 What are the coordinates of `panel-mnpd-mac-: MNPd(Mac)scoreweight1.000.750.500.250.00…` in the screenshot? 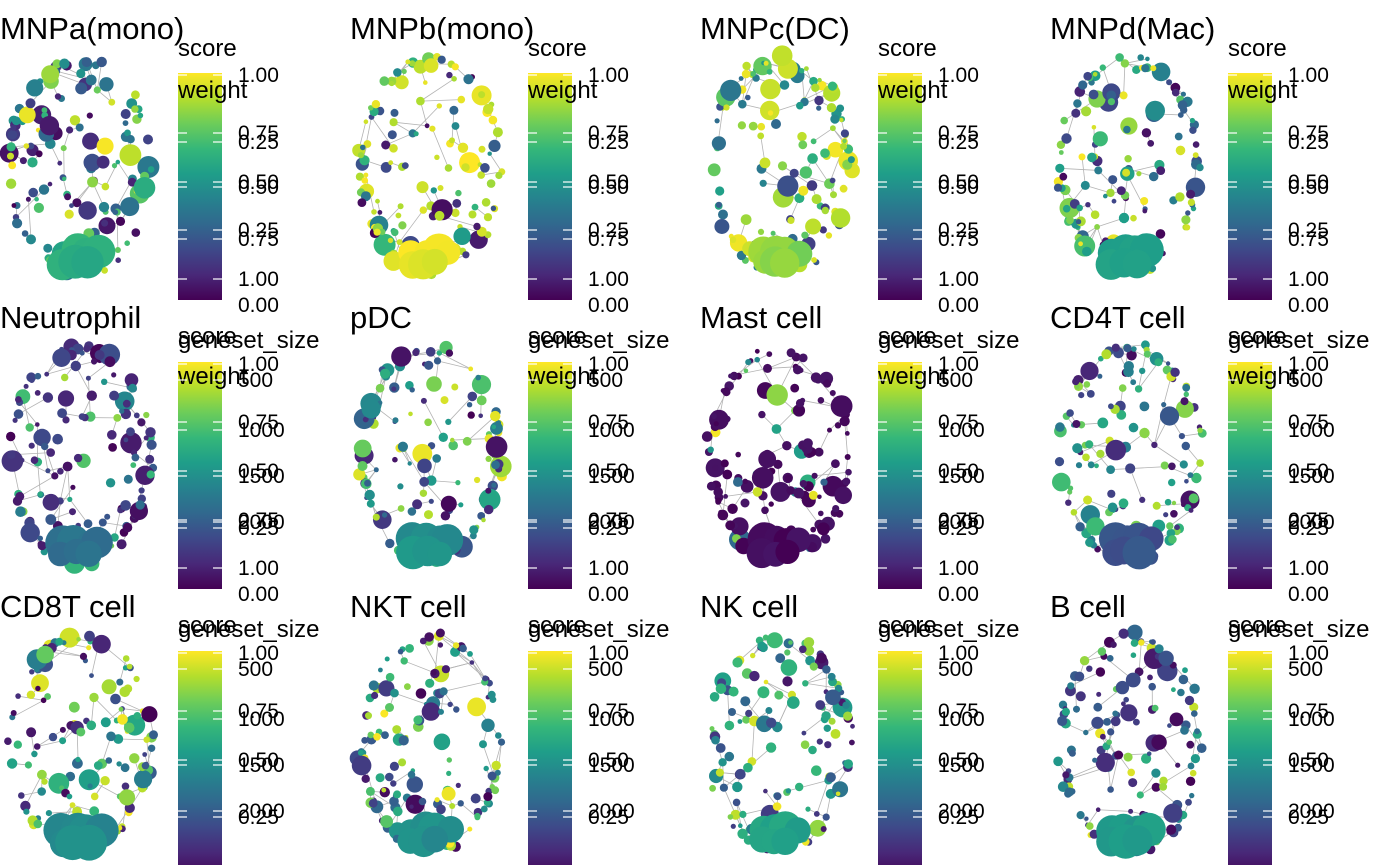 It's located at (1189, 164).